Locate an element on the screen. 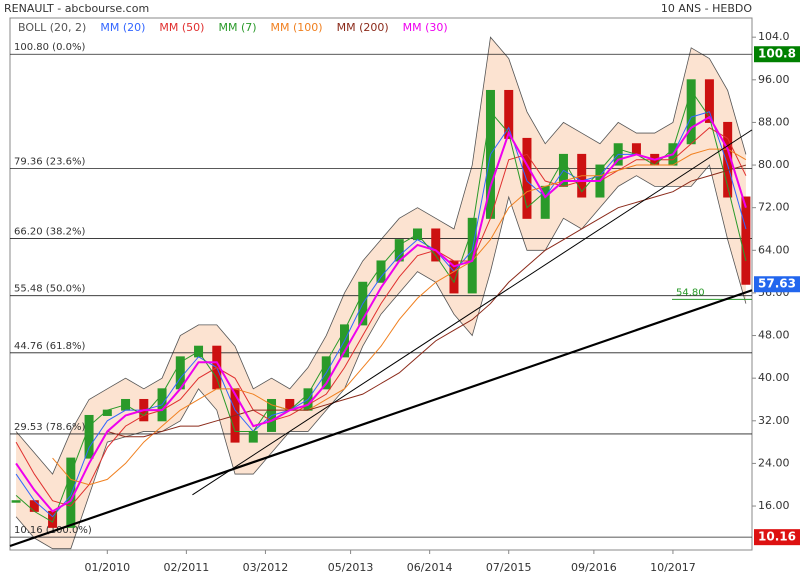 The width and height of the screenshot is (800, 580). fibonacci-label: 44.76 (61.8%) is located at coordinates (49, 346).